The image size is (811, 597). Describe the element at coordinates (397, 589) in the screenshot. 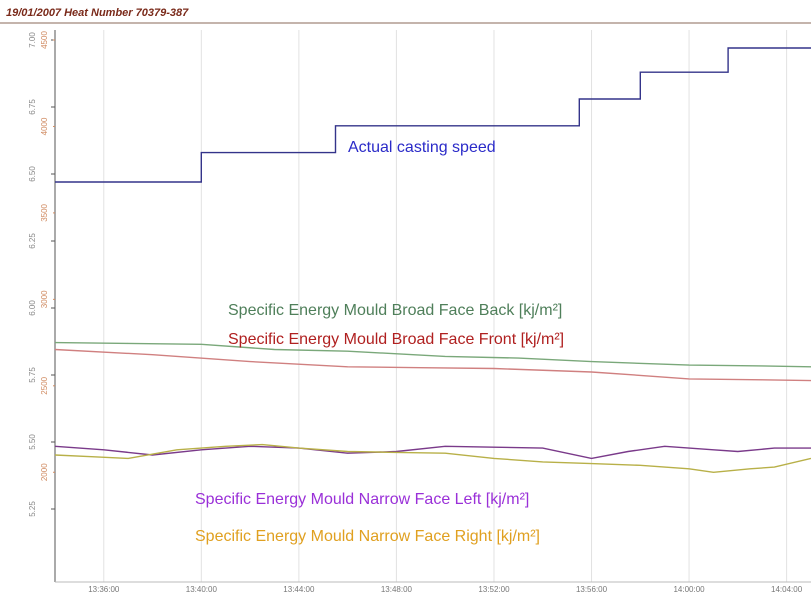

I see `x-tick-label: 13:48:00` at that location.